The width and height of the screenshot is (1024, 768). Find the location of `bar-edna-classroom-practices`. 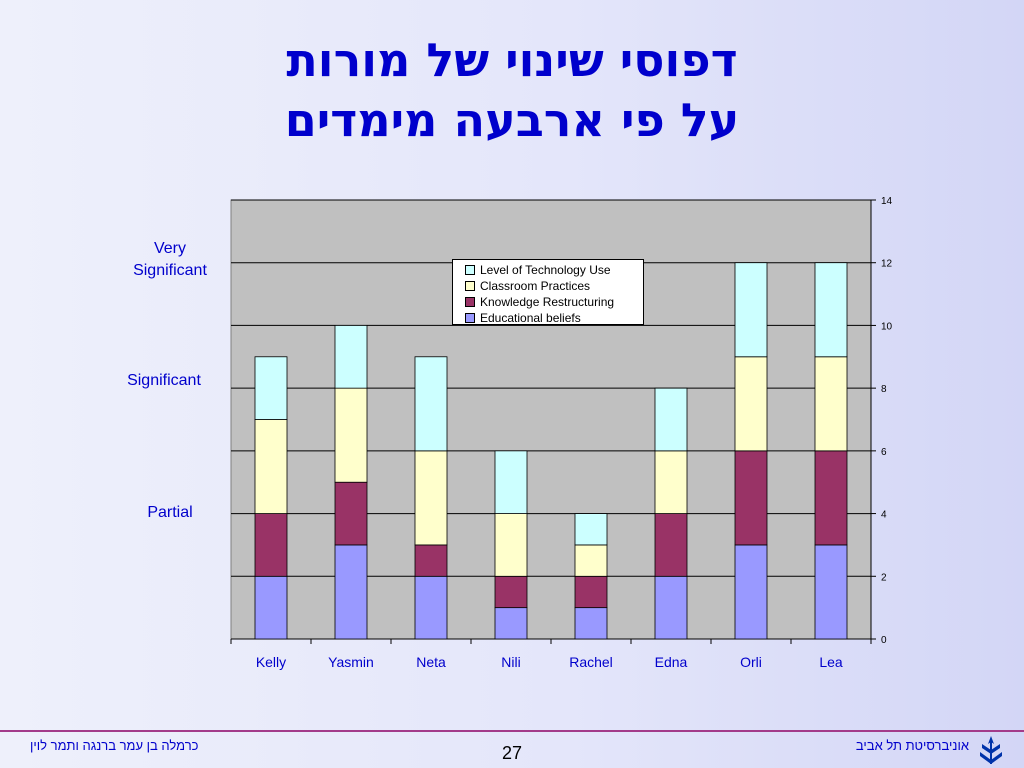

bar-edna-classroom-practices is located at coordinates (671, 482).